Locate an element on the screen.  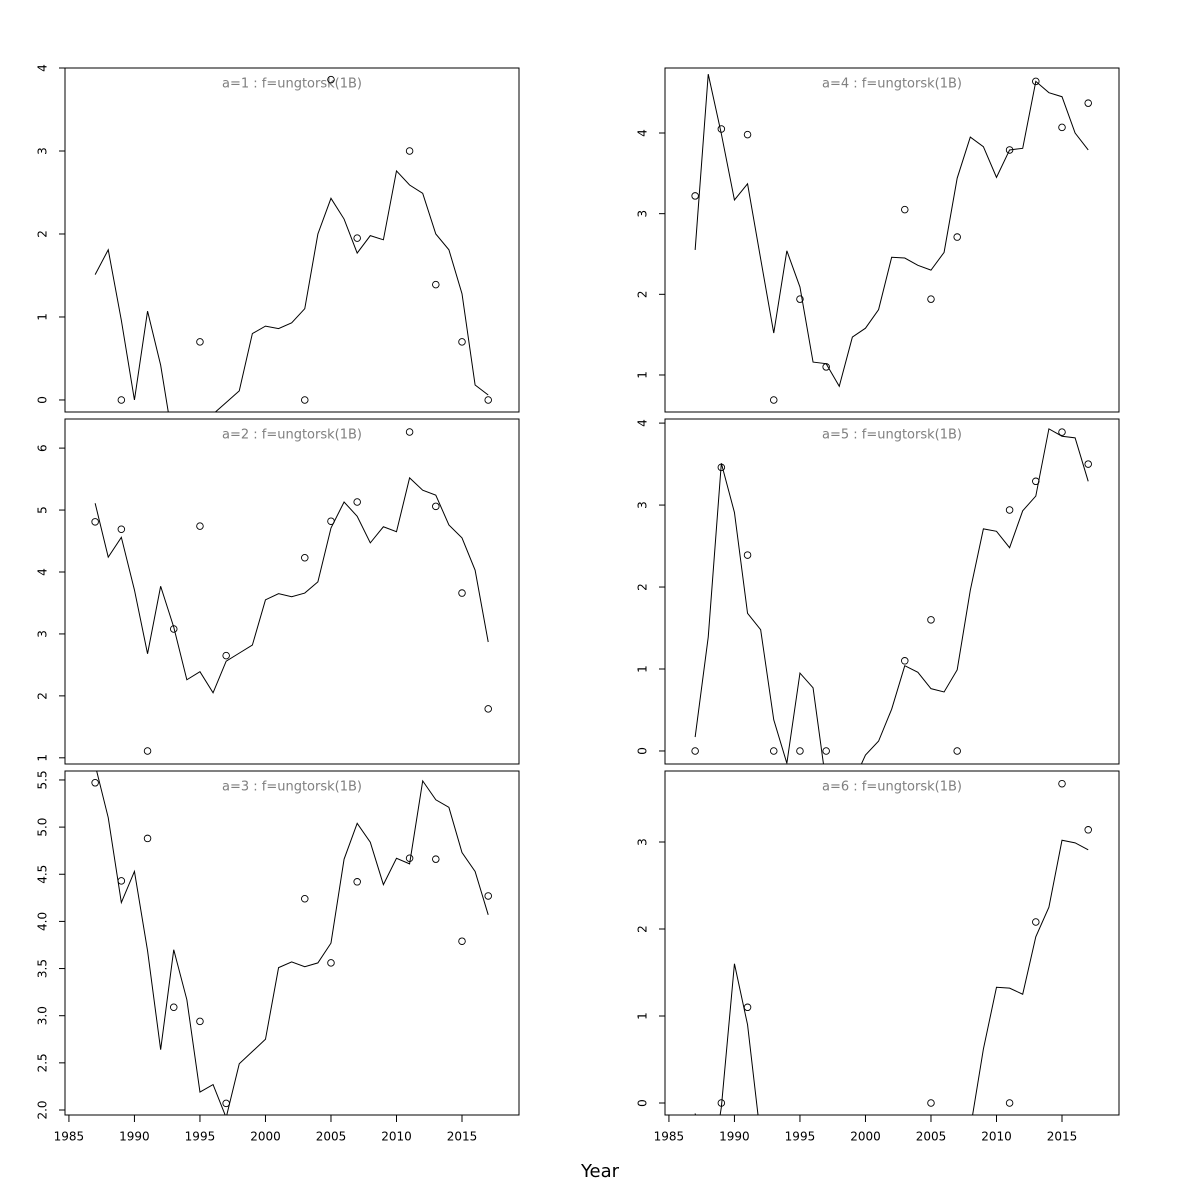
y-tick-label: 4.5 is located at coordinates (43, 874).